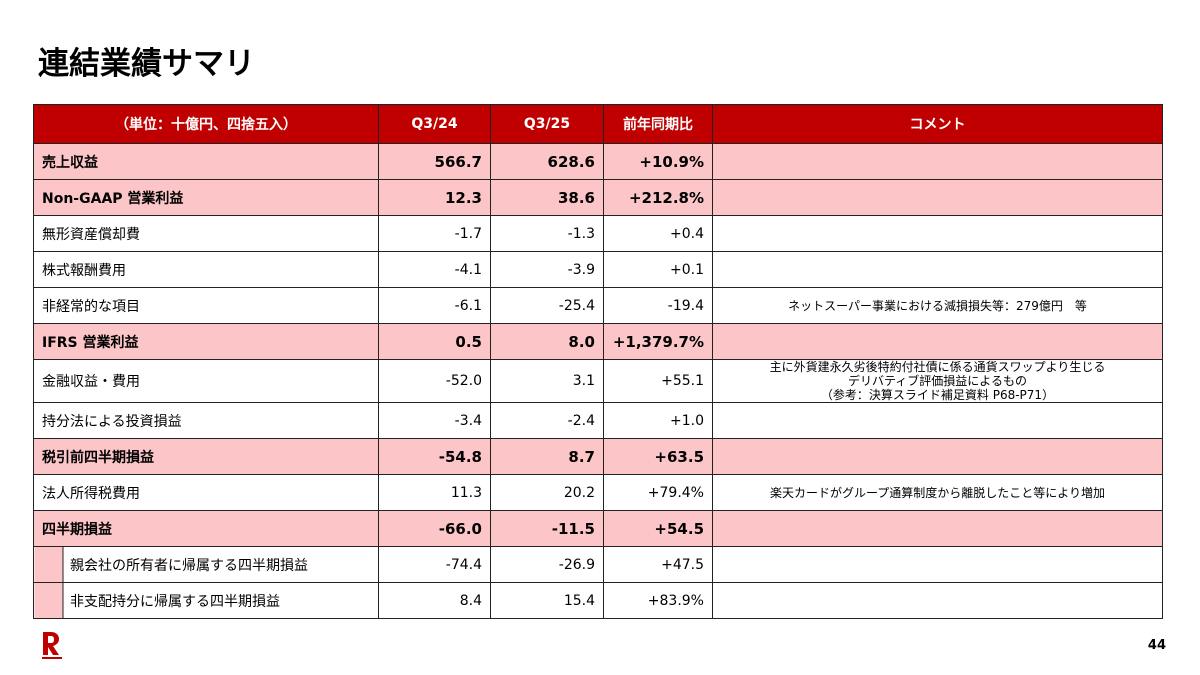 The height and width of the screenshot is (675, 1200). What do you see at coordinates (206, 492) in the screenshot?
I see `row-label: 法人所得税費用` at bounding box center [206, 492].